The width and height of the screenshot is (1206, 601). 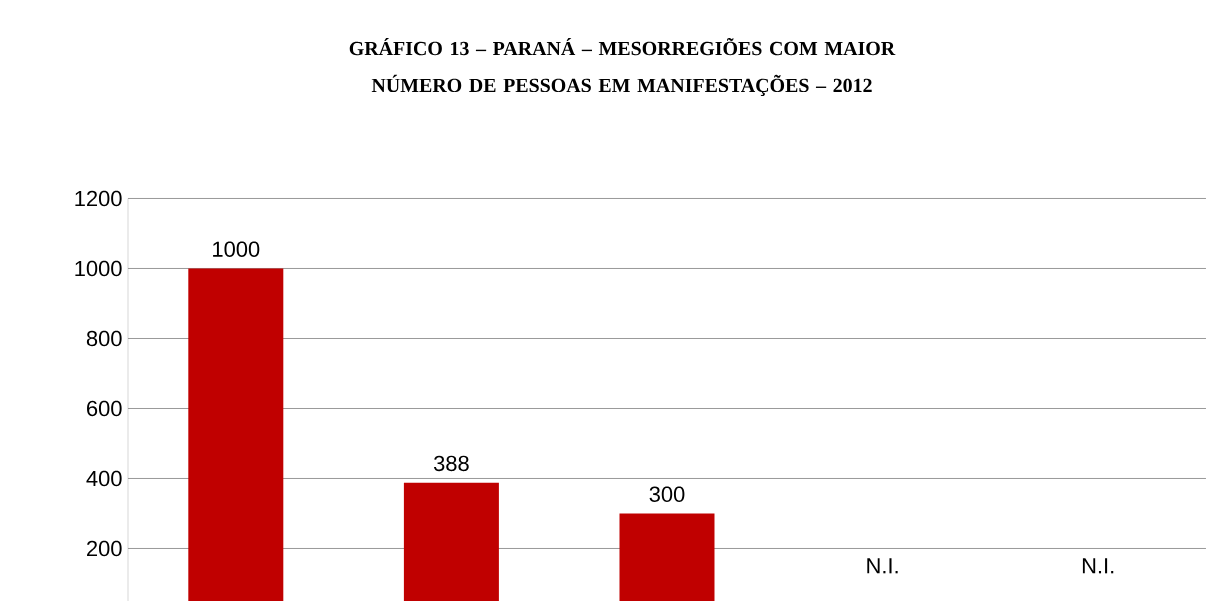 I want to click on chart-title: GRÁFICO 13 – PARANÁ – MESORREGIÕES COM MAIOR NÚMERO DE PESSOAS EM MANIFESTAÇÕES – 2012, so click(x=622, y=67).